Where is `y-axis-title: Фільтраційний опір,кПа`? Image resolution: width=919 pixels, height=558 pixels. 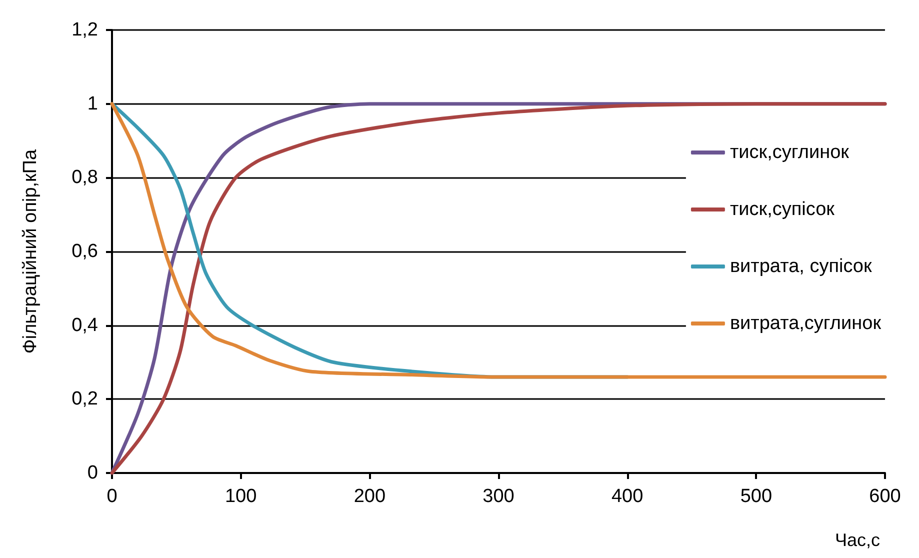 y-axis-title: Фільтраційний опір,кПа is located at coordinates (30, 251).